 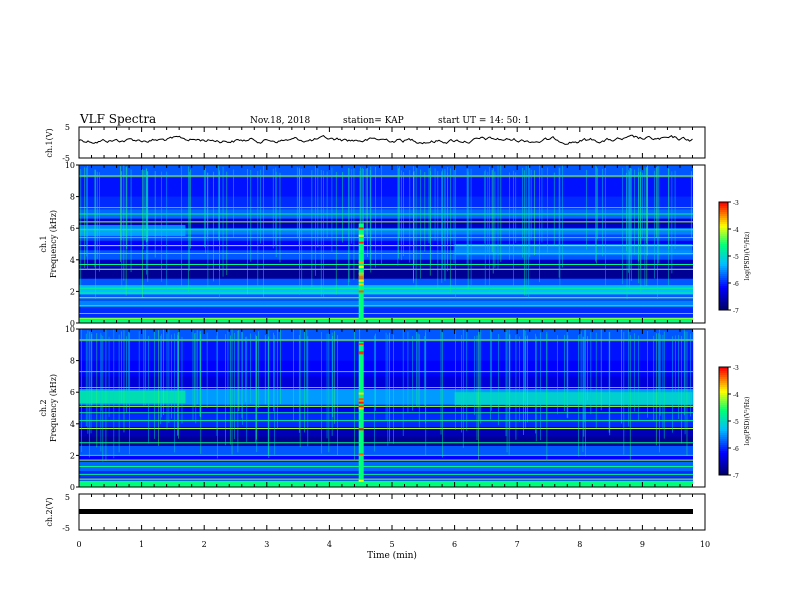 What do you see at coordinates (266, 544) in the screenshot?
I see `xtick-label: 3` at bounding box center [266, 544].